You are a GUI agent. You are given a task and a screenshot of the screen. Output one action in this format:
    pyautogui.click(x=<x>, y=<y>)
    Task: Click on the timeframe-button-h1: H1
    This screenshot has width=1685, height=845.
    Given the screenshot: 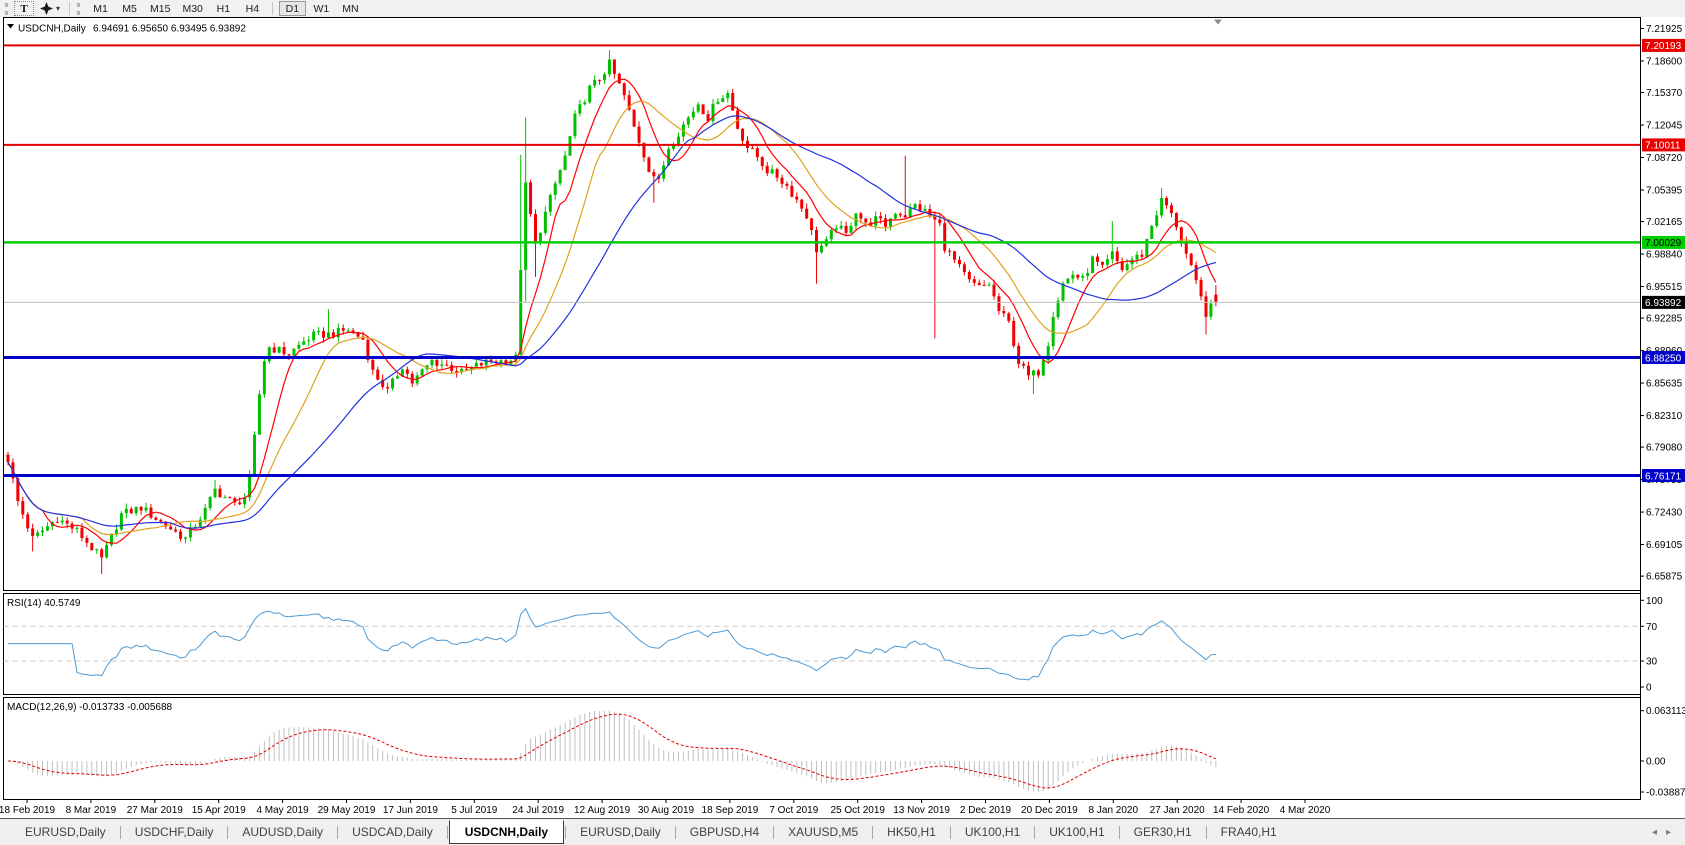 What is the action you would take?
    pyautogui.click(x=223, y=8)
    